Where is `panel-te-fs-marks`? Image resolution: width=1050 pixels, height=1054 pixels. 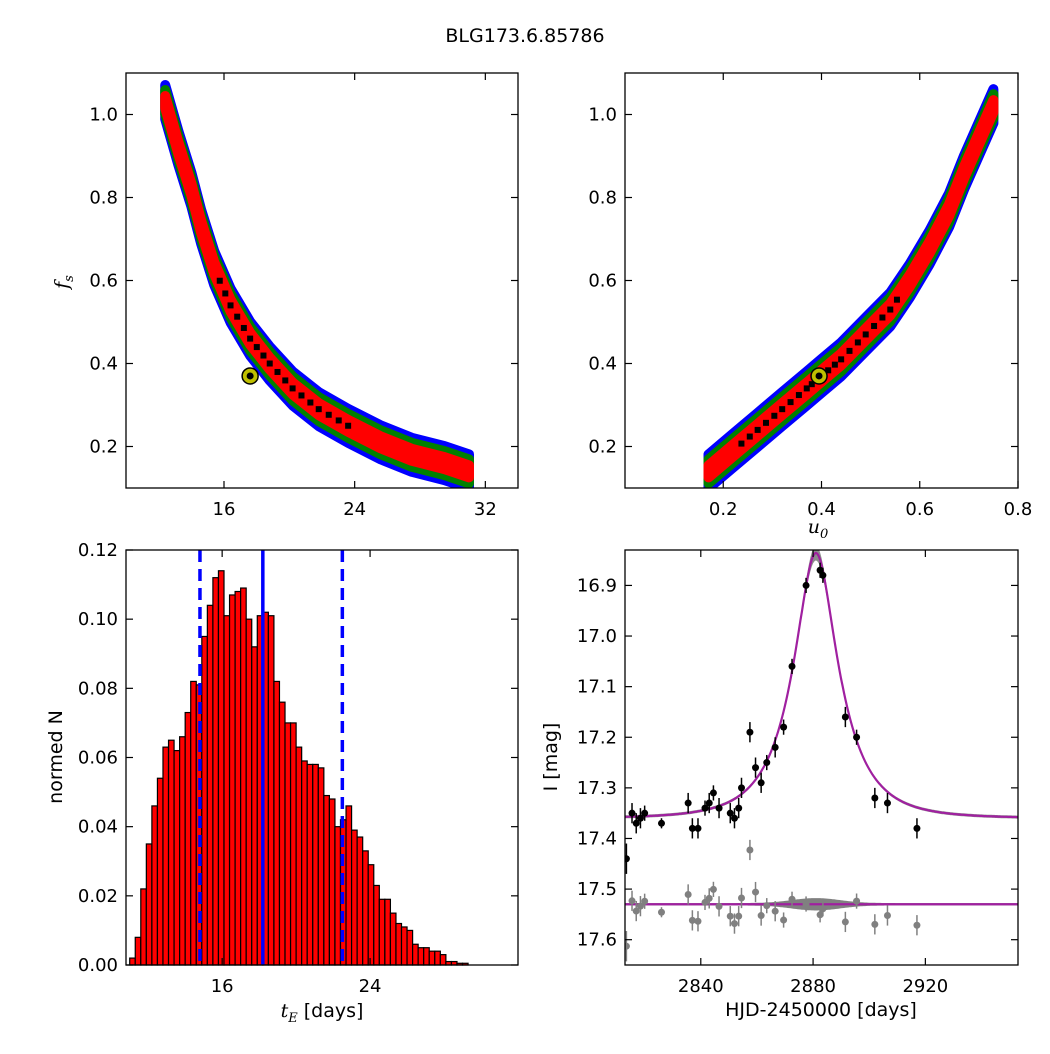 panel-te-fs-marks is located at coordinates (317, 284).